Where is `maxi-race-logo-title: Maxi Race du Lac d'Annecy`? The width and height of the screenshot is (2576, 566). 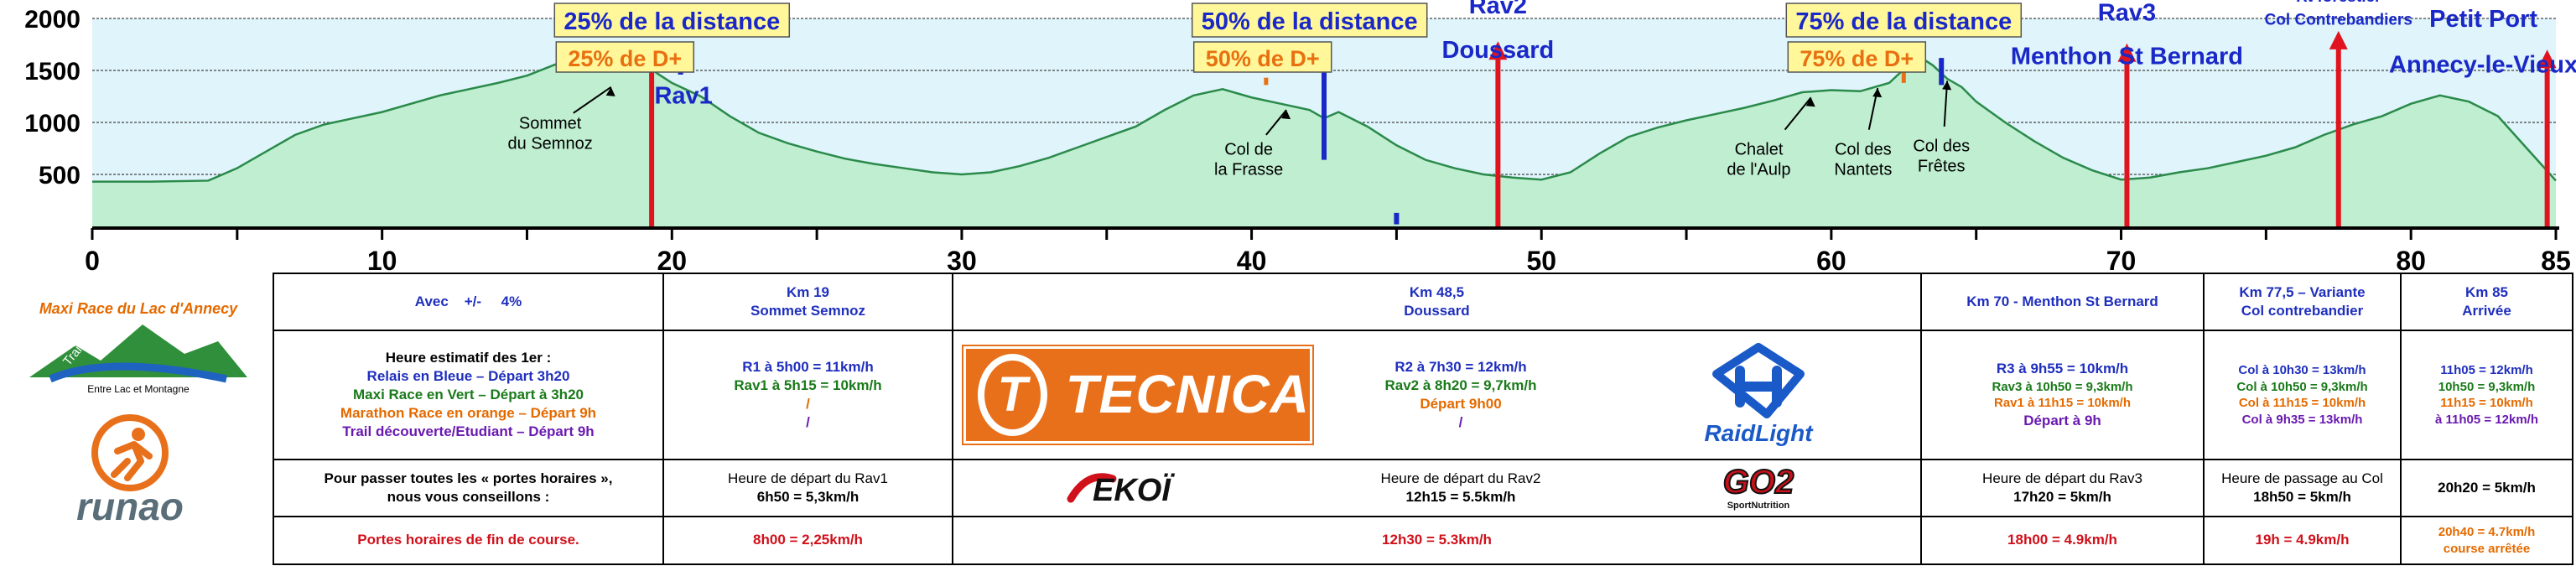 maxi-race-logo-title: Maxi Race du Lac d'Annecy is located at coordinates (138, 308).